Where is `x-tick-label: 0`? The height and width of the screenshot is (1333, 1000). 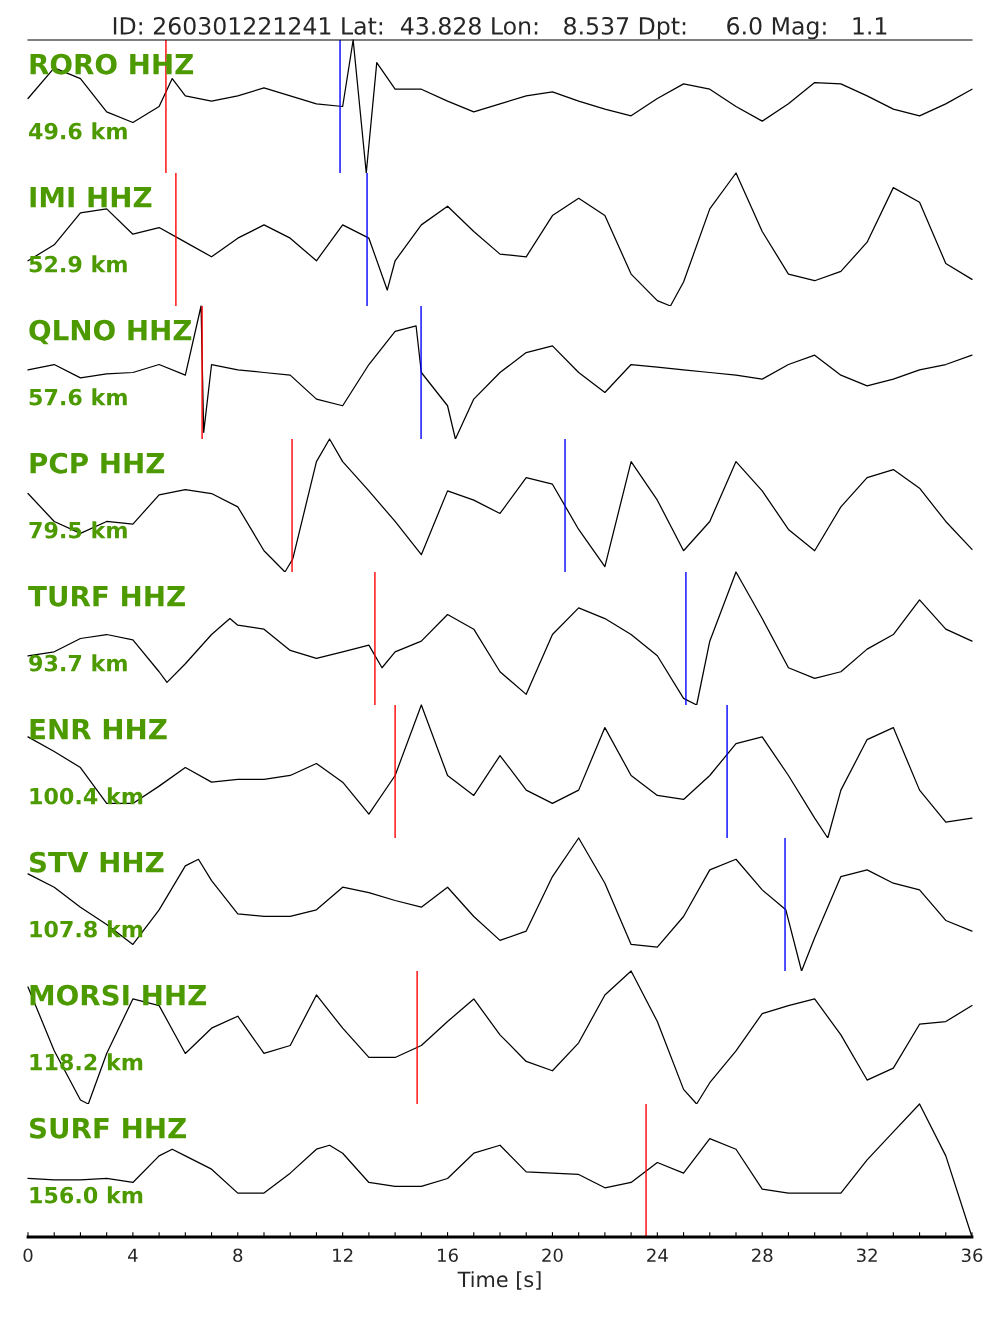 x-tick-label: 0 is located at coordinates (28, 1255).